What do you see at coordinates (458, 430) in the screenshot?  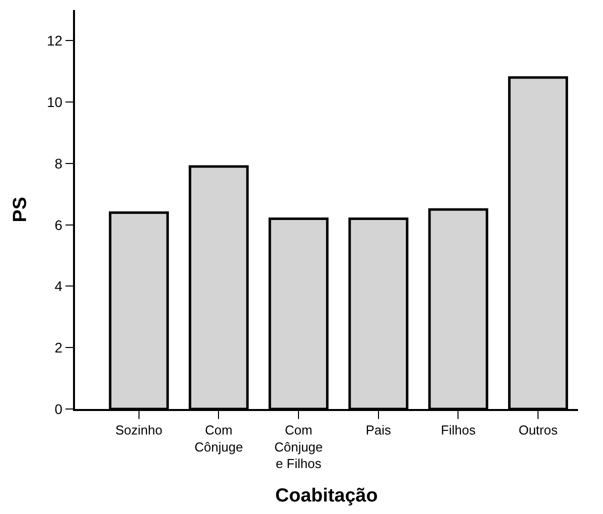 I see `x-tick-label: Filhos` at bounding box center [458, 430].